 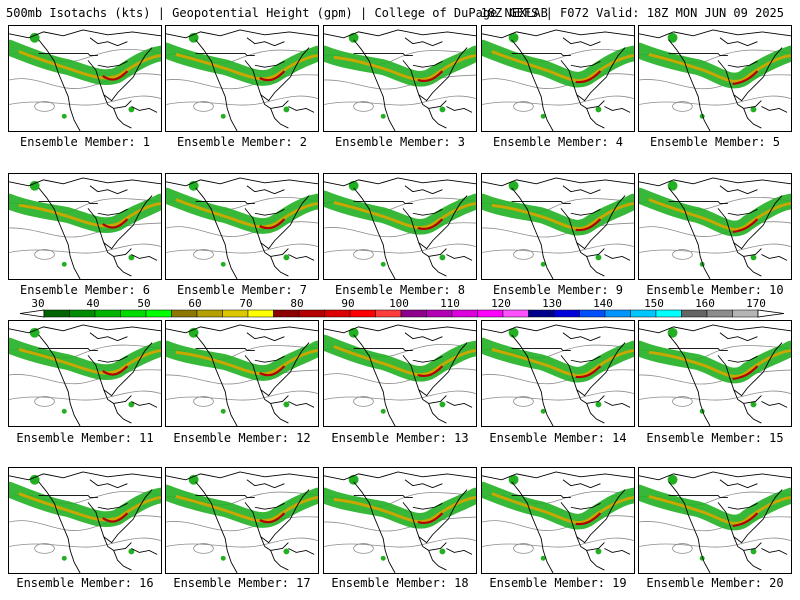 I want to click on colorbar-tick-label: 50, so click(x=143, y=303).